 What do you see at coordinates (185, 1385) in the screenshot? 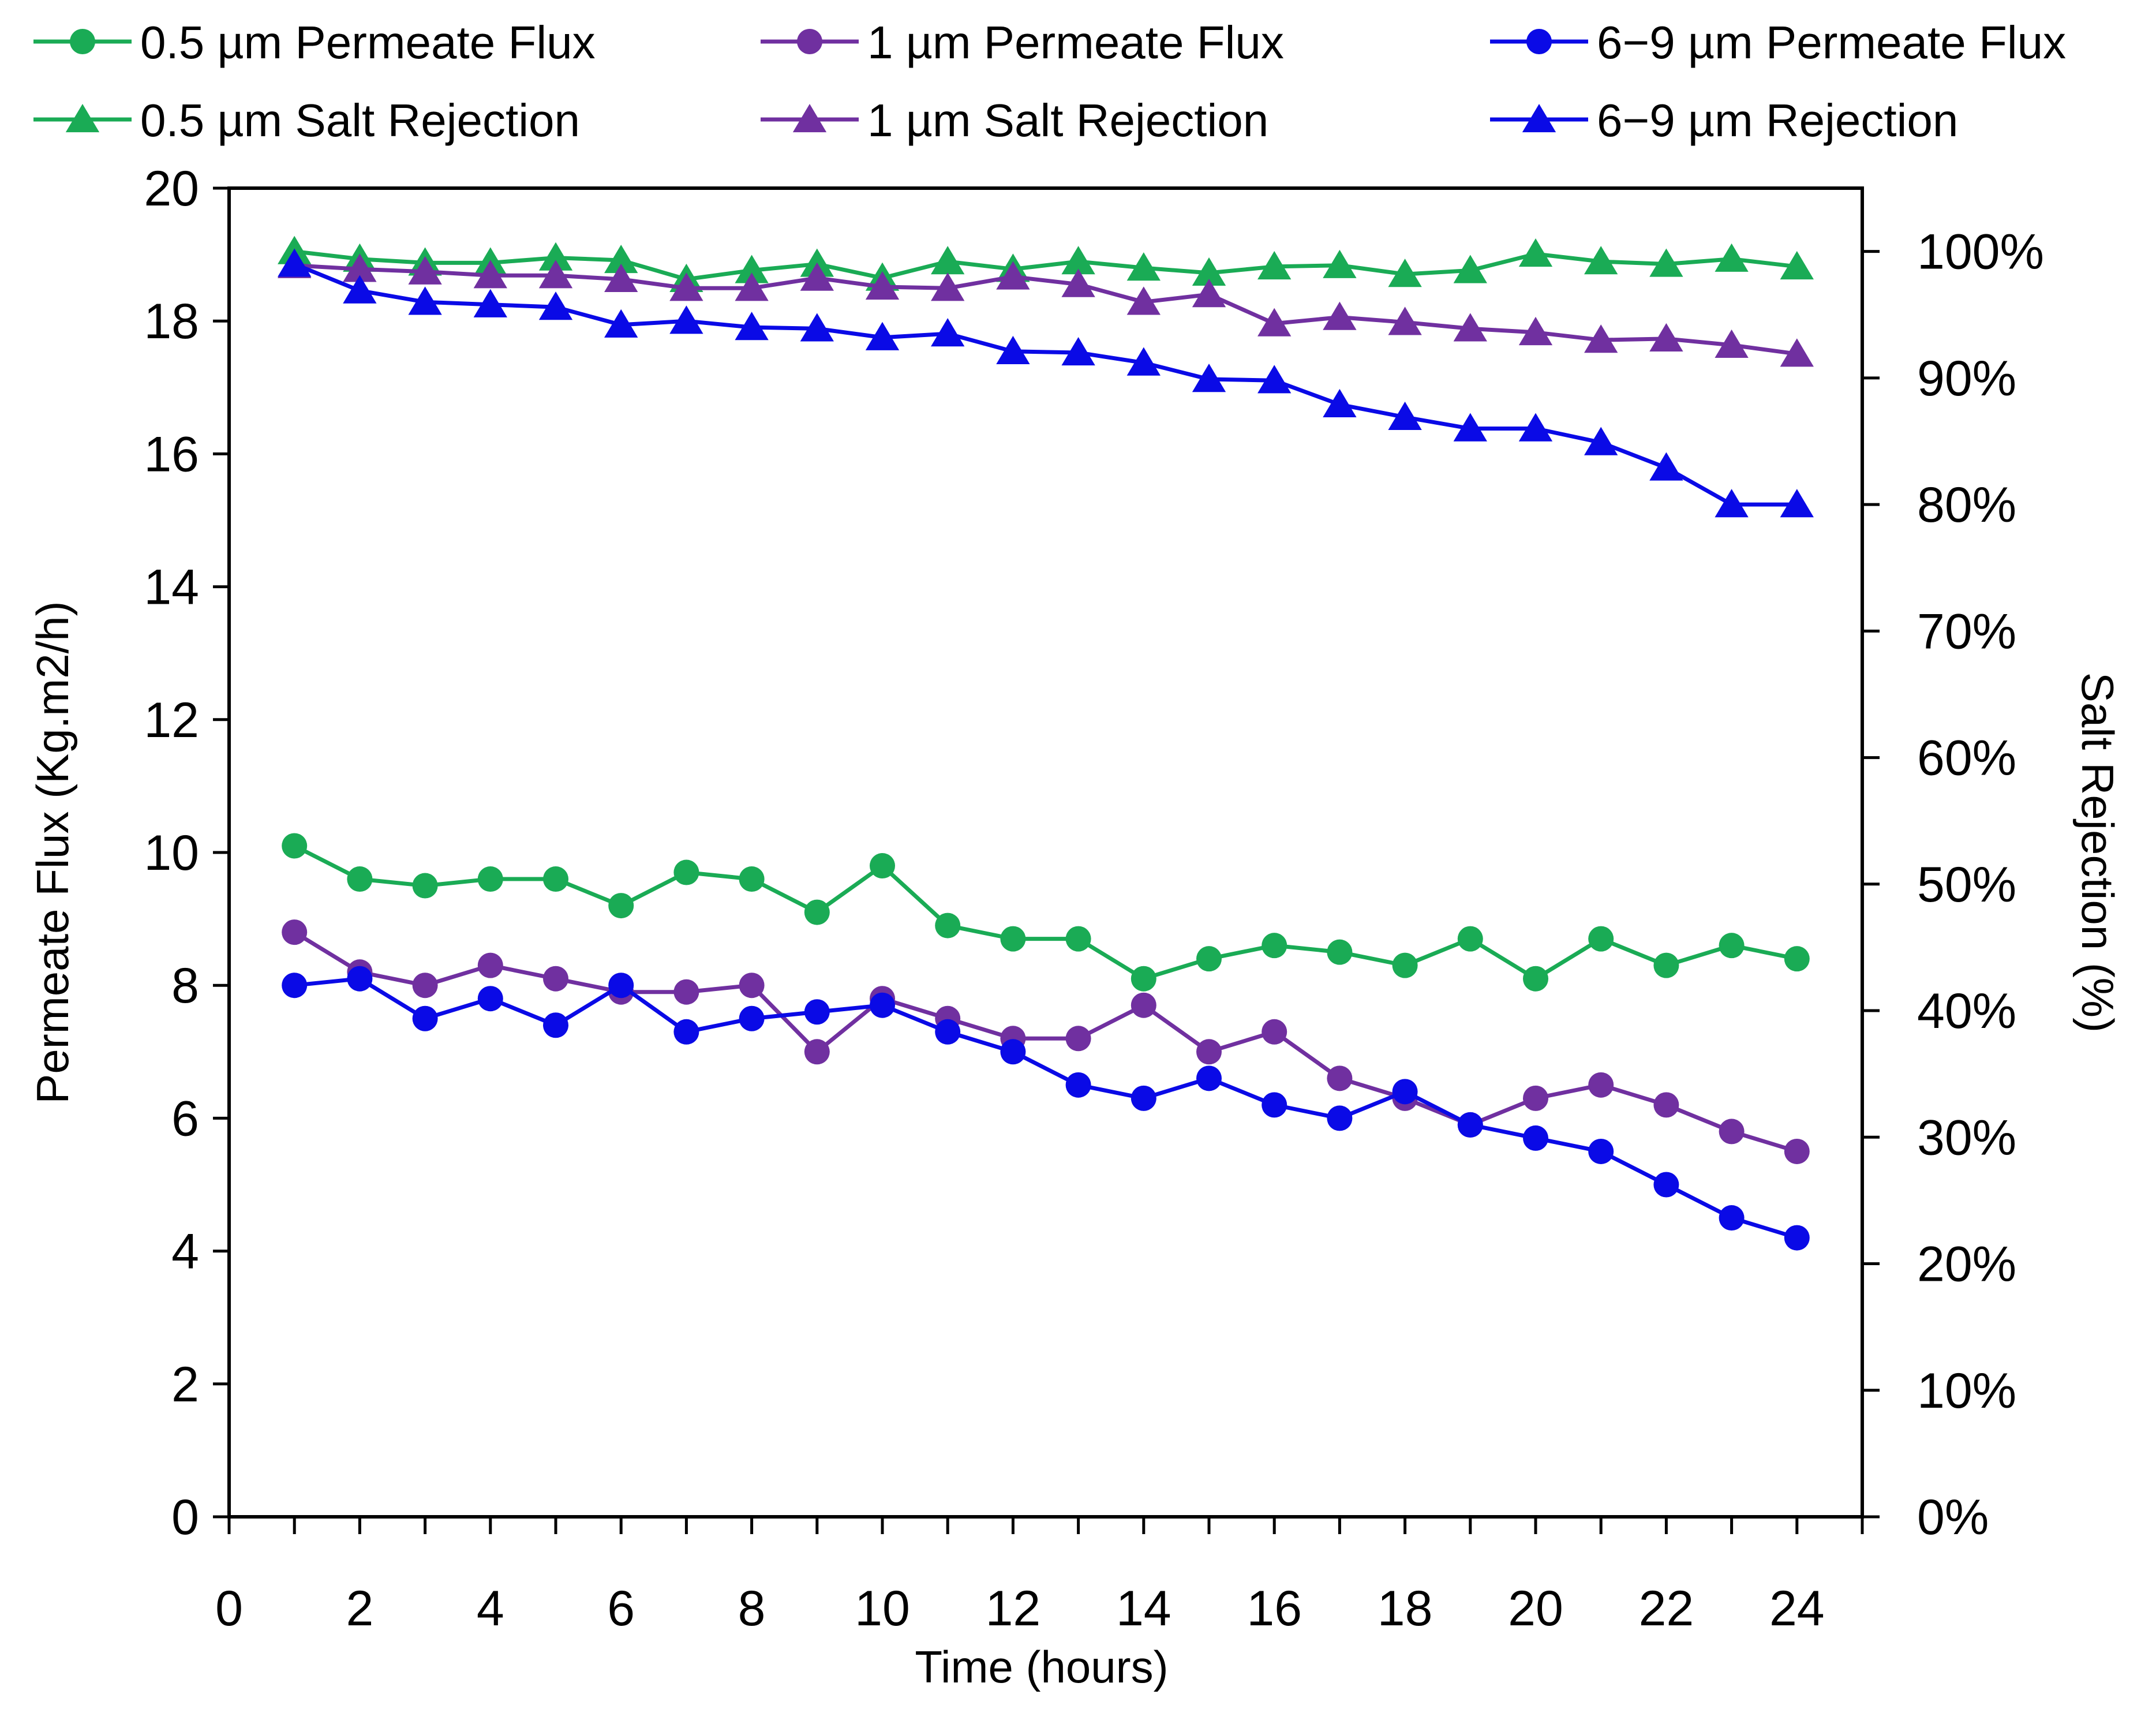
I see `y-tick-label: 2` at bounding box center [185, 1385].